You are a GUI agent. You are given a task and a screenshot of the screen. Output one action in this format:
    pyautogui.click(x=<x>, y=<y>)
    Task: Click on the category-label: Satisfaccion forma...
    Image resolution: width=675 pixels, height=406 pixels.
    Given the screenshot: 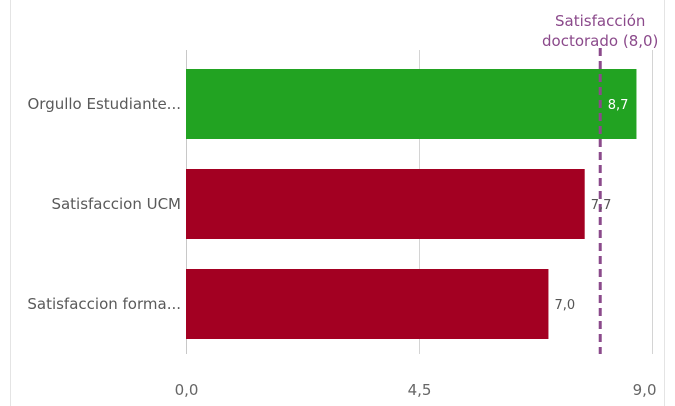 What is the action you would take?
    pyautogui.click(x=104, y=304)
    